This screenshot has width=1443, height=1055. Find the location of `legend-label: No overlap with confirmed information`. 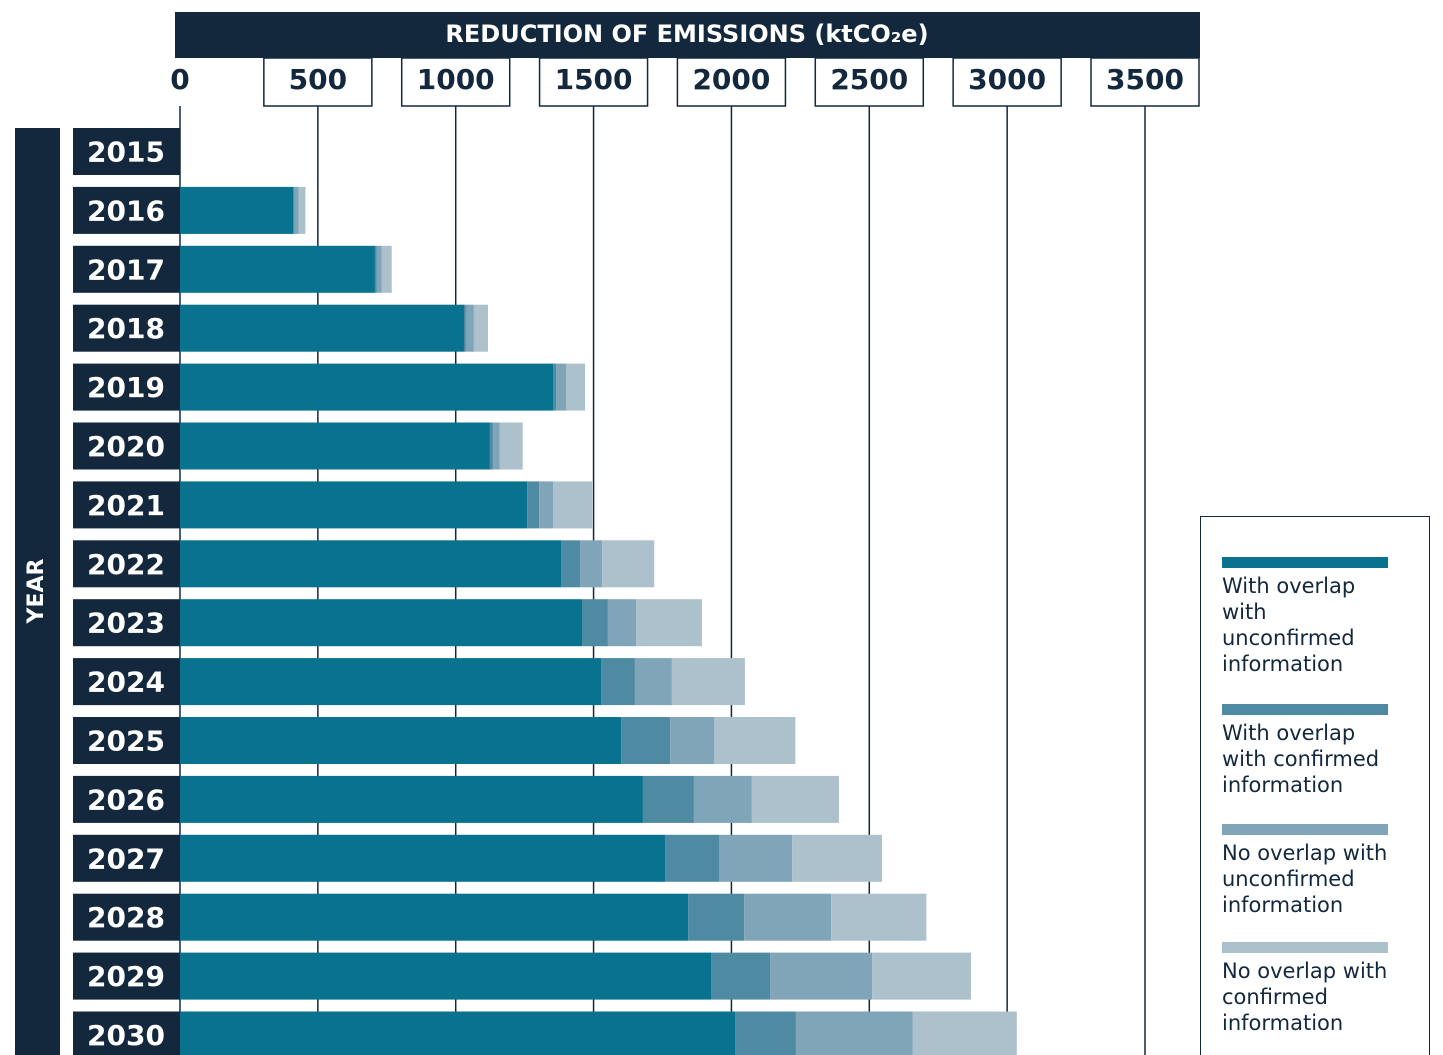

legend-label: No overlap with confirmed information is located at coordinates (1305, 997).